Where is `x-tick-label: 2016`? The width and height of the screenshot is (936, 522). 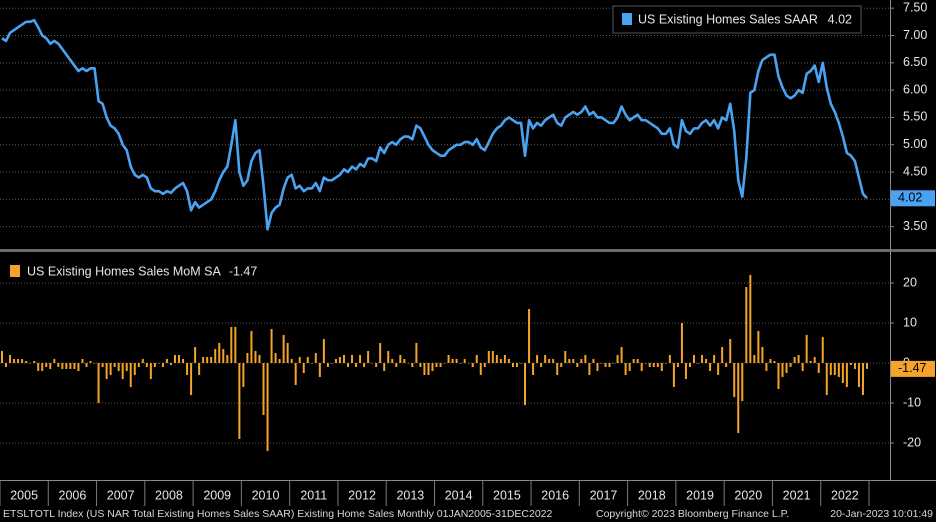
x-tick-label: 2016 is located at coordinates (555, 495).